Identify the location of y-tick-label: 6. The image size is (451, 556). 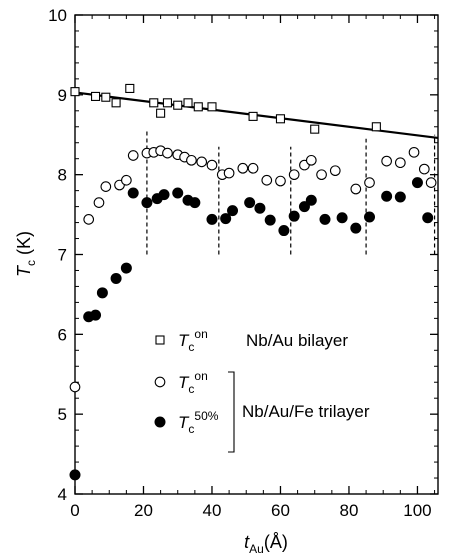
(62, 334).